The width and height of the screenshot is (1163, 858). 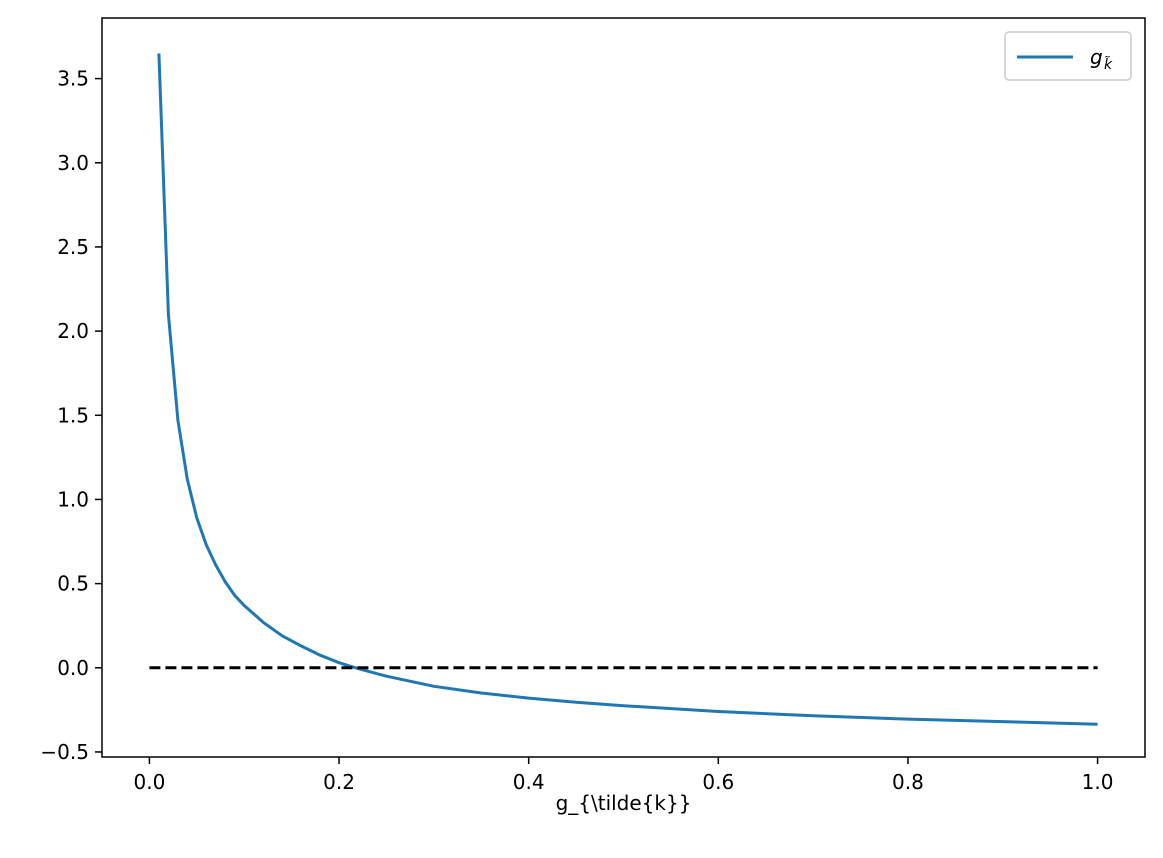 What do you see at coordinates (718, 782) in the screenshot?
I see `x-tick-label: 0.6` at bounding box center [718, 782].